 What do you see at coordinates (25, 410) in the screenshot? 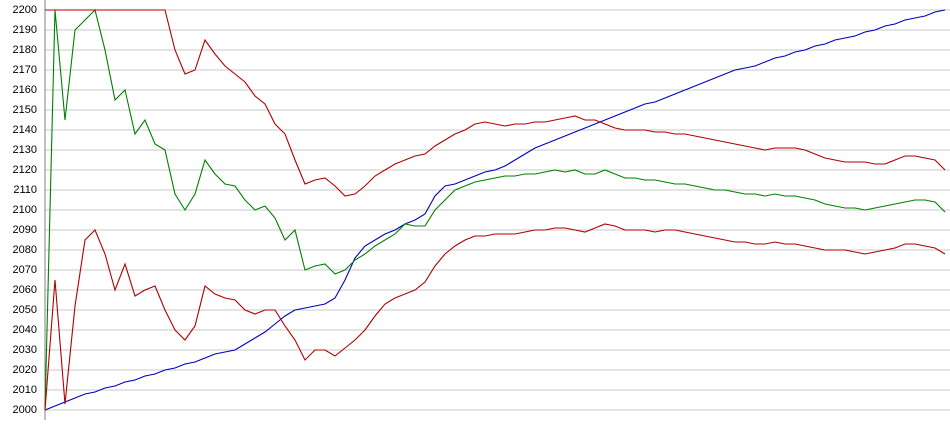
I see `y-tick-label: 2000` at bounding box center [25, 410].